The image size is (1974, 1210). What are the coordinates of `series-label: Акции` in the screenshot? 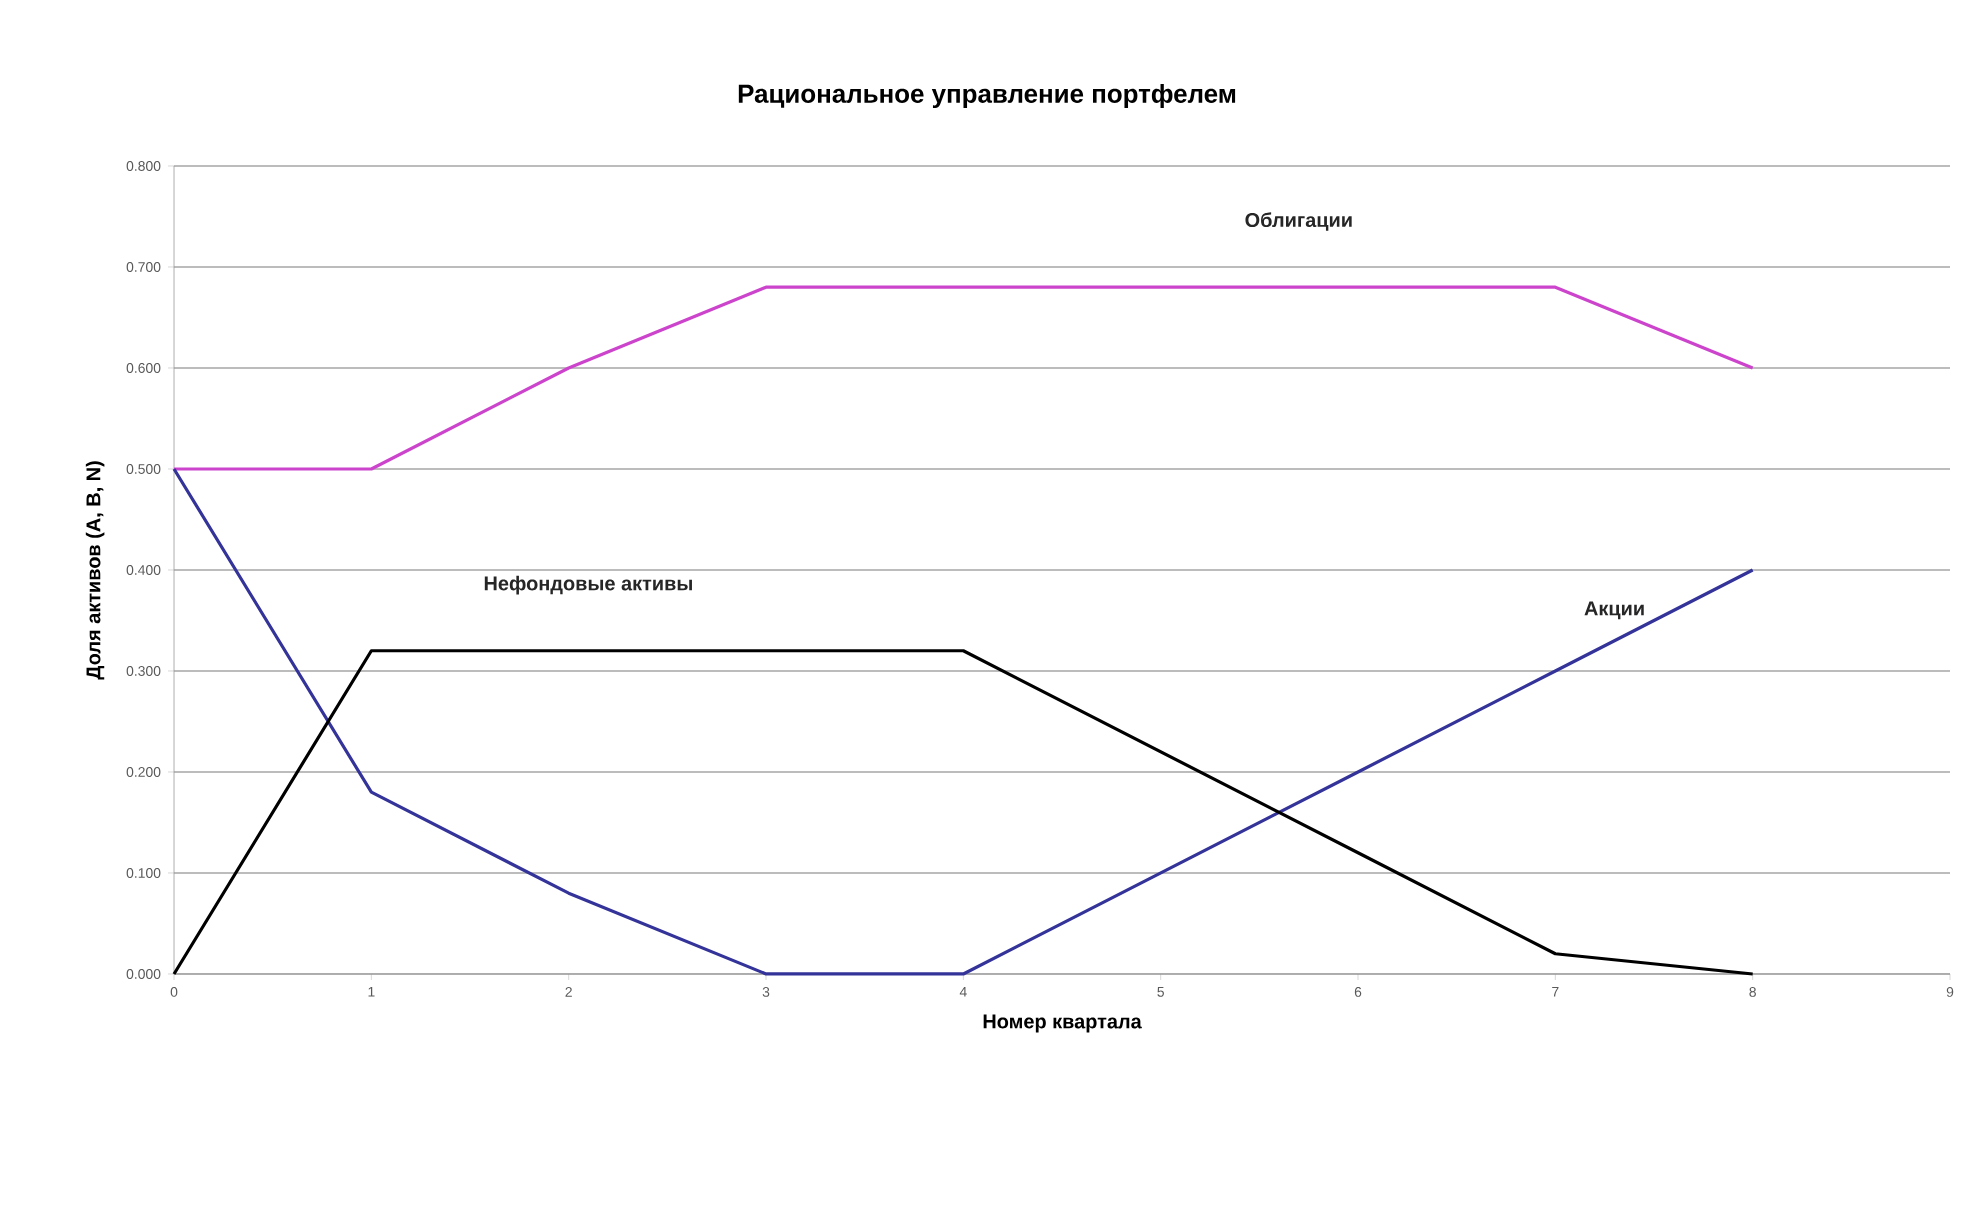 It's located at (1614, 610).